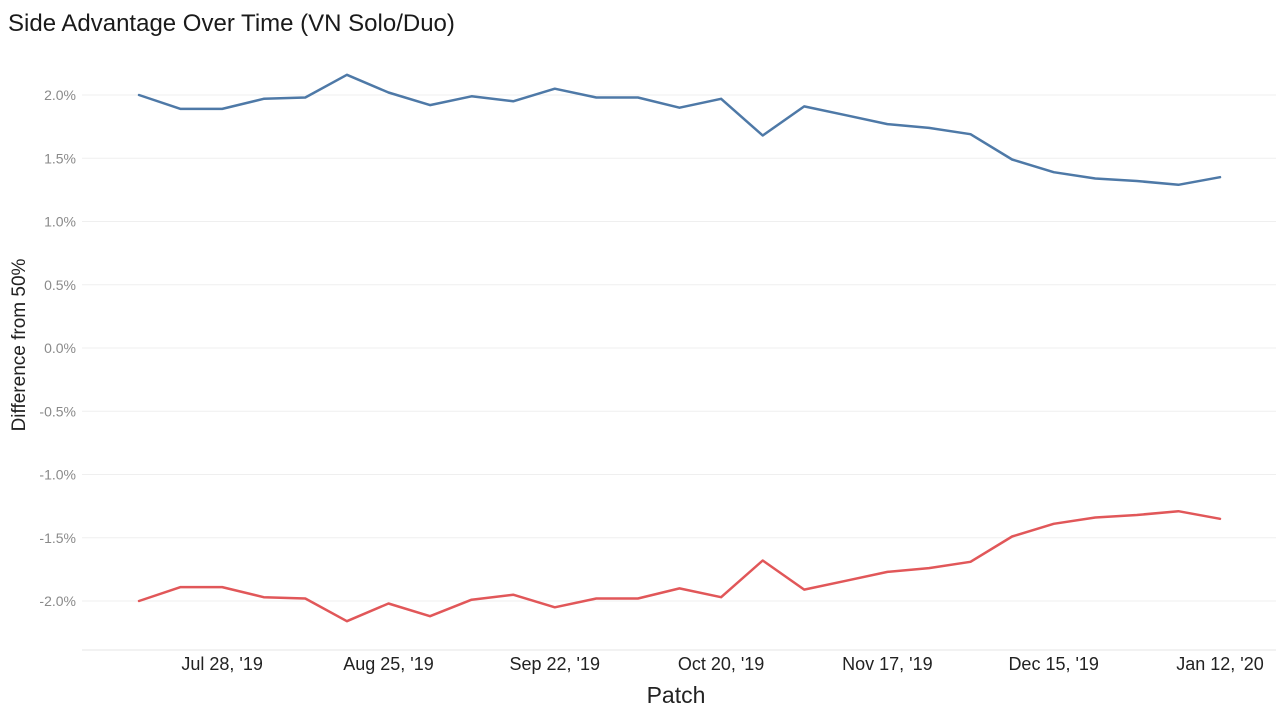 The image size is (1280, 717). I want to click on y-tick-label: 1.5%, so click(60, 158).